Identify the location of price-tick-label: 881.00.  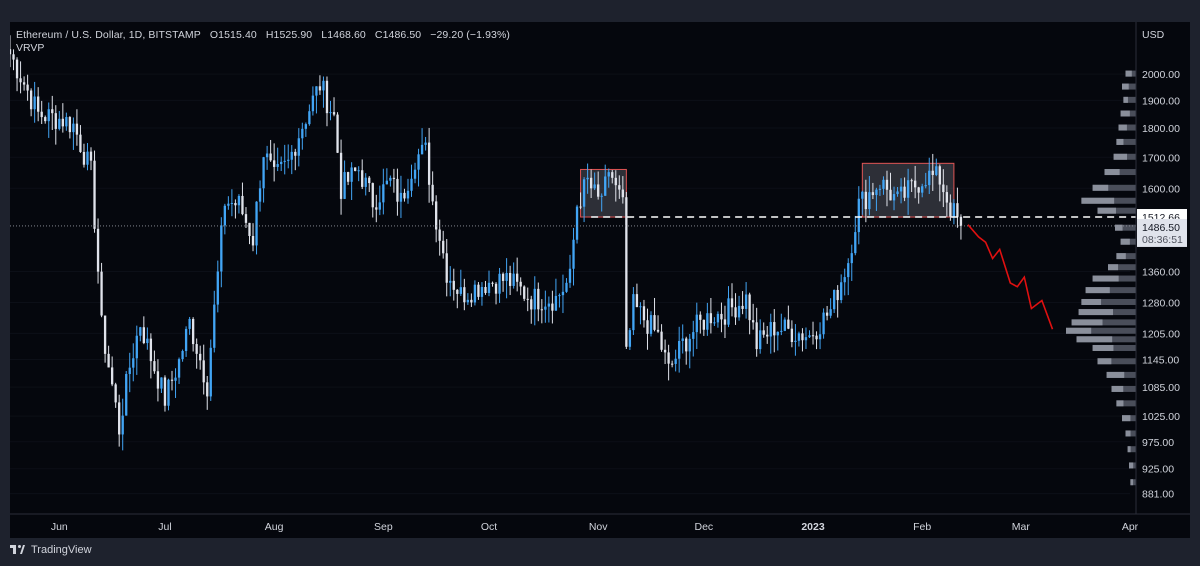
(1158, 495).